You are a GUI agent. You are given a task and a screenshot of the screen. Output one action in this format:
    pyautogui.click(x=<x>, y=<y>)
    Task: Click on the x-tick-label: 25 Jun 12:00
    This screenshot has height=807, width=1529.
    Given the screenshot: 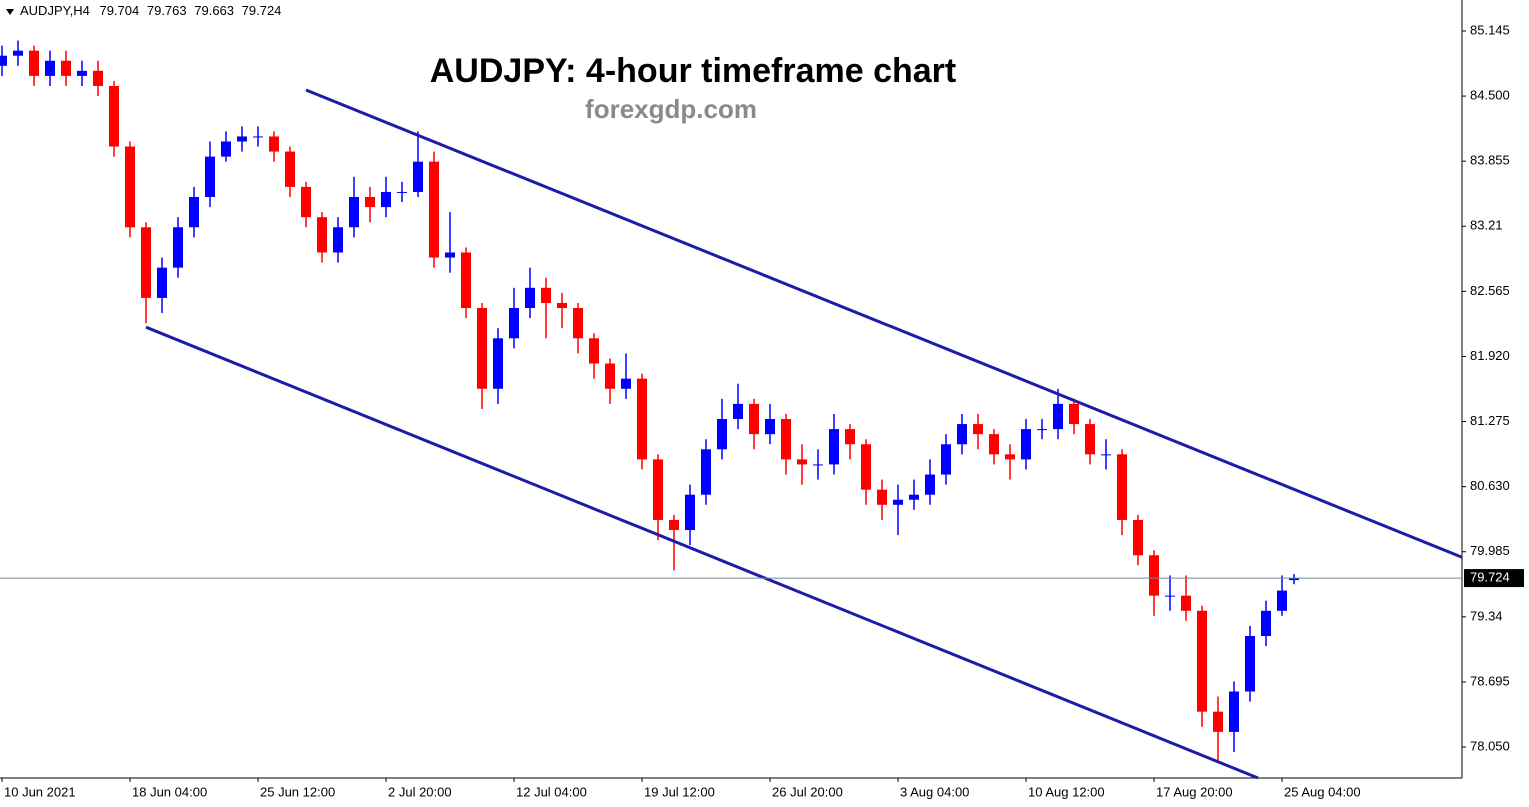 What is the action you would take?
    pyautogui.click(x=297, y=791)
    